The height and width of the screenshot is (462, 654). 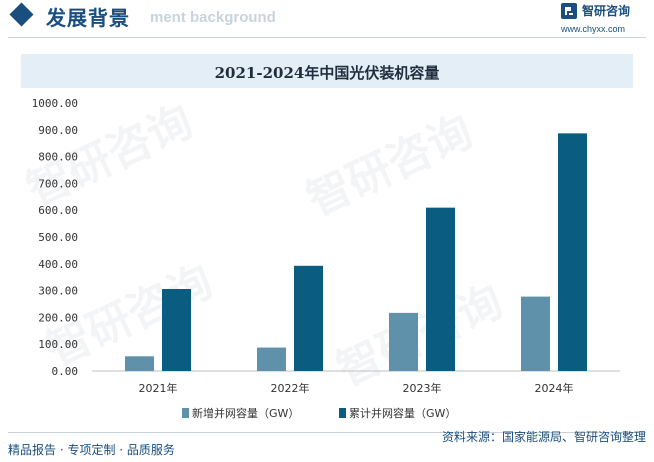 I want to click on legend-label: 累计并网容量（GW）, so click(x=402, y=413).